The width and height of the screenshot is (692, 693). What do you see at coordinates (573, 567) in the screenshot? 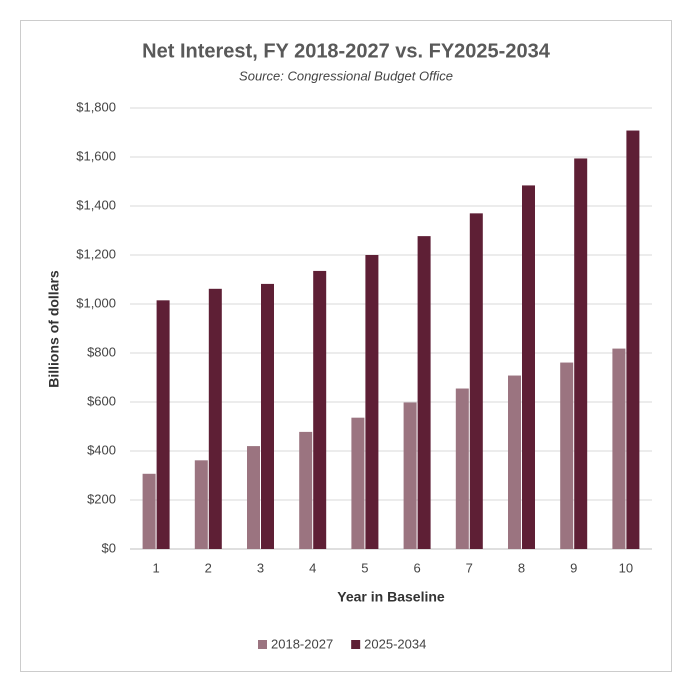
I see `x-tick-label: 9` at bounding box center [573, 567].